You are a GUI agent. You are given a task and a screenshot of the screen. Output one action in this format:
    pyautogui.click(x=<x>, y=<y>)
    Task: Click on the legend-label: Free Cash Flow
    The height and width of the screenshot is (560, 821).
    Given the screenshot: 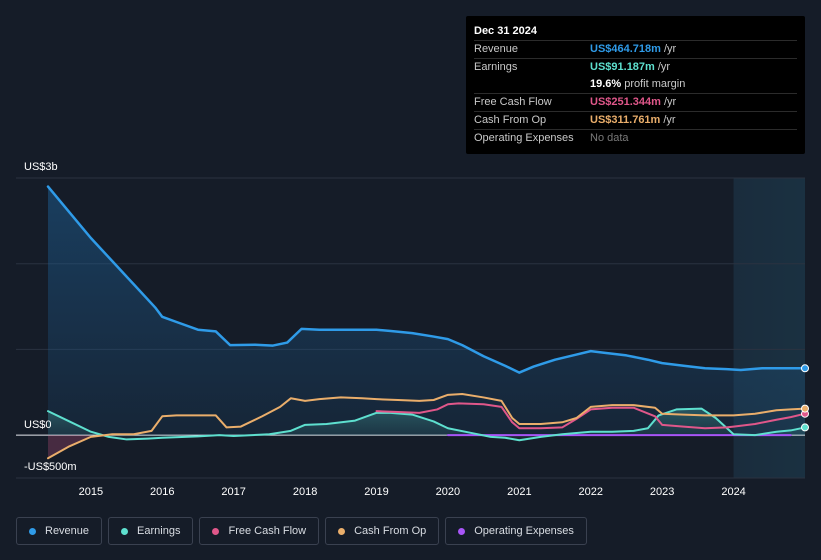 What is the action you would take?
    pyautogui.click(x=267, y=531)
    